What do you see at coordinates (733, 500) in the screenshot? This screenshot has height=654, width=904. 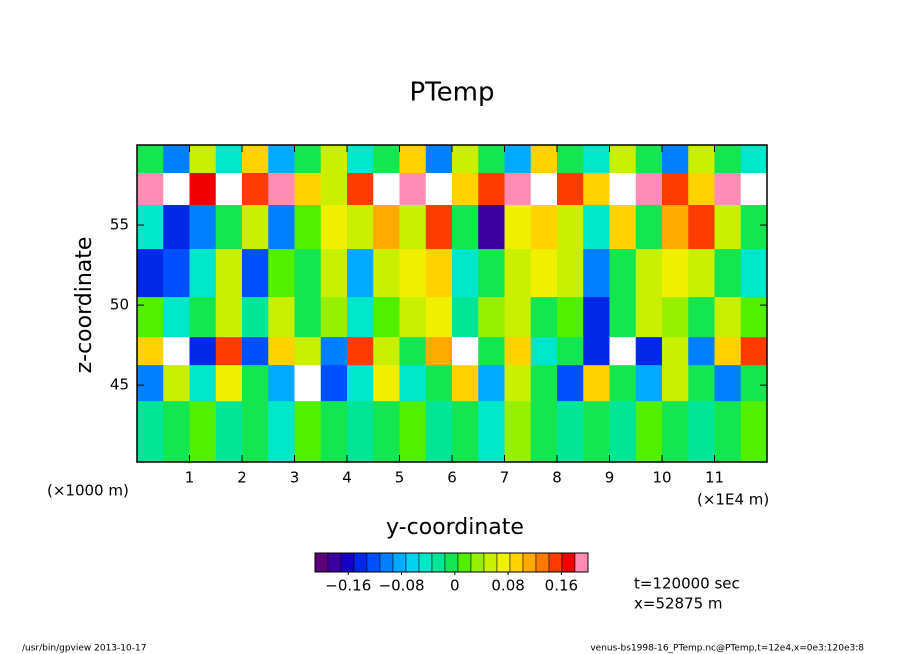 I see `x-unit-right: (×1E4 m)` at bounding box center [733, 500].